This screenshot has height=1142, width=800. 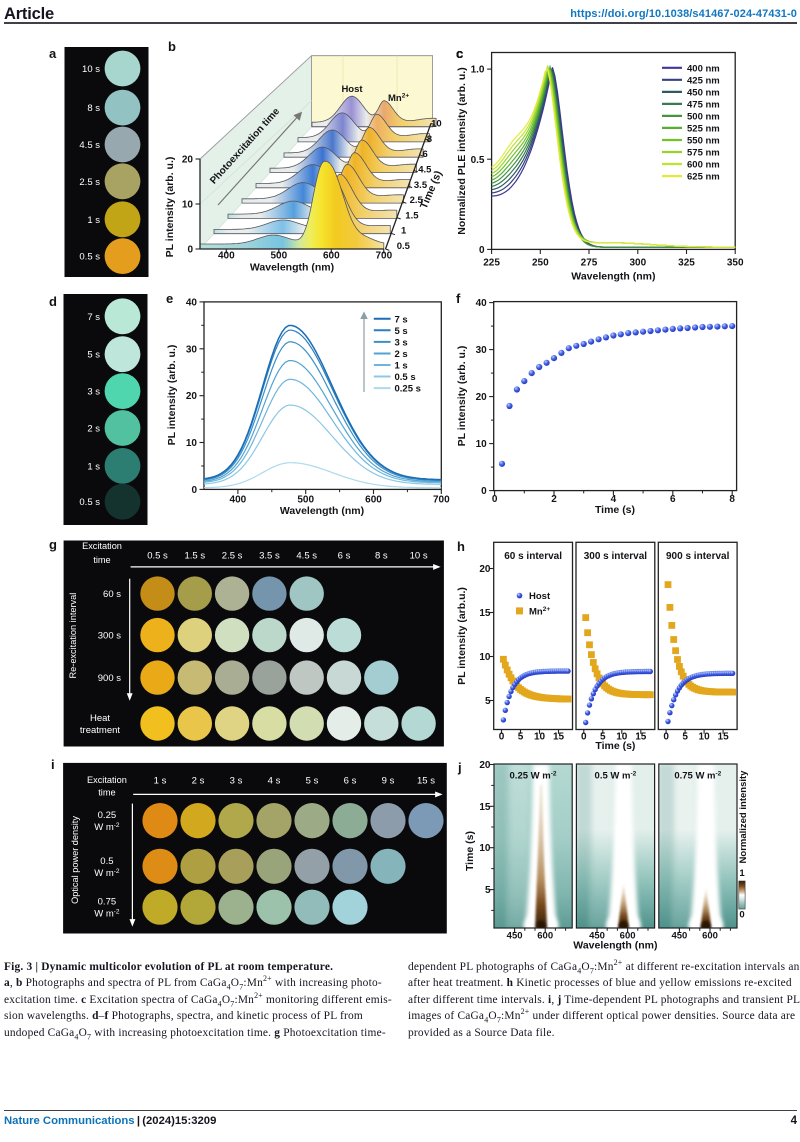 I want to click on svg-text: 475 nm, so click(x=703, y=104).